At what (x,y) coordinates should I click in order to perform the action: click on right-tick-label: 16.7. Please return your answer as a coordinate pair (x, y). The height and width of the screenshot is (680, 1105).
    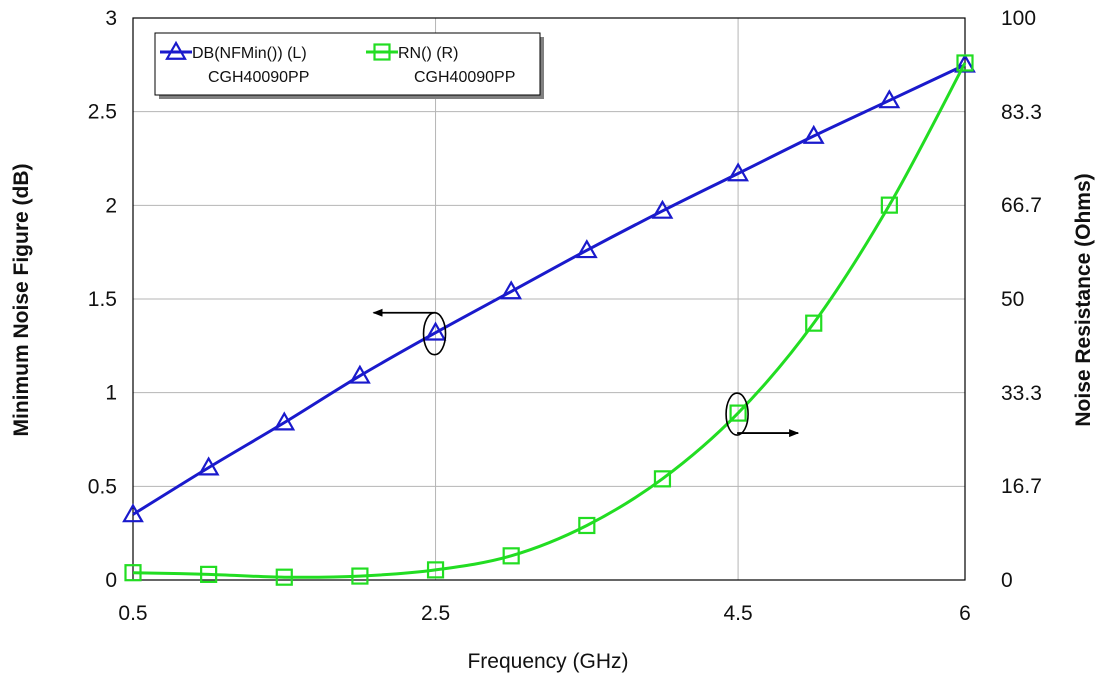
    Looking at the image, I should click on (1021, 486).